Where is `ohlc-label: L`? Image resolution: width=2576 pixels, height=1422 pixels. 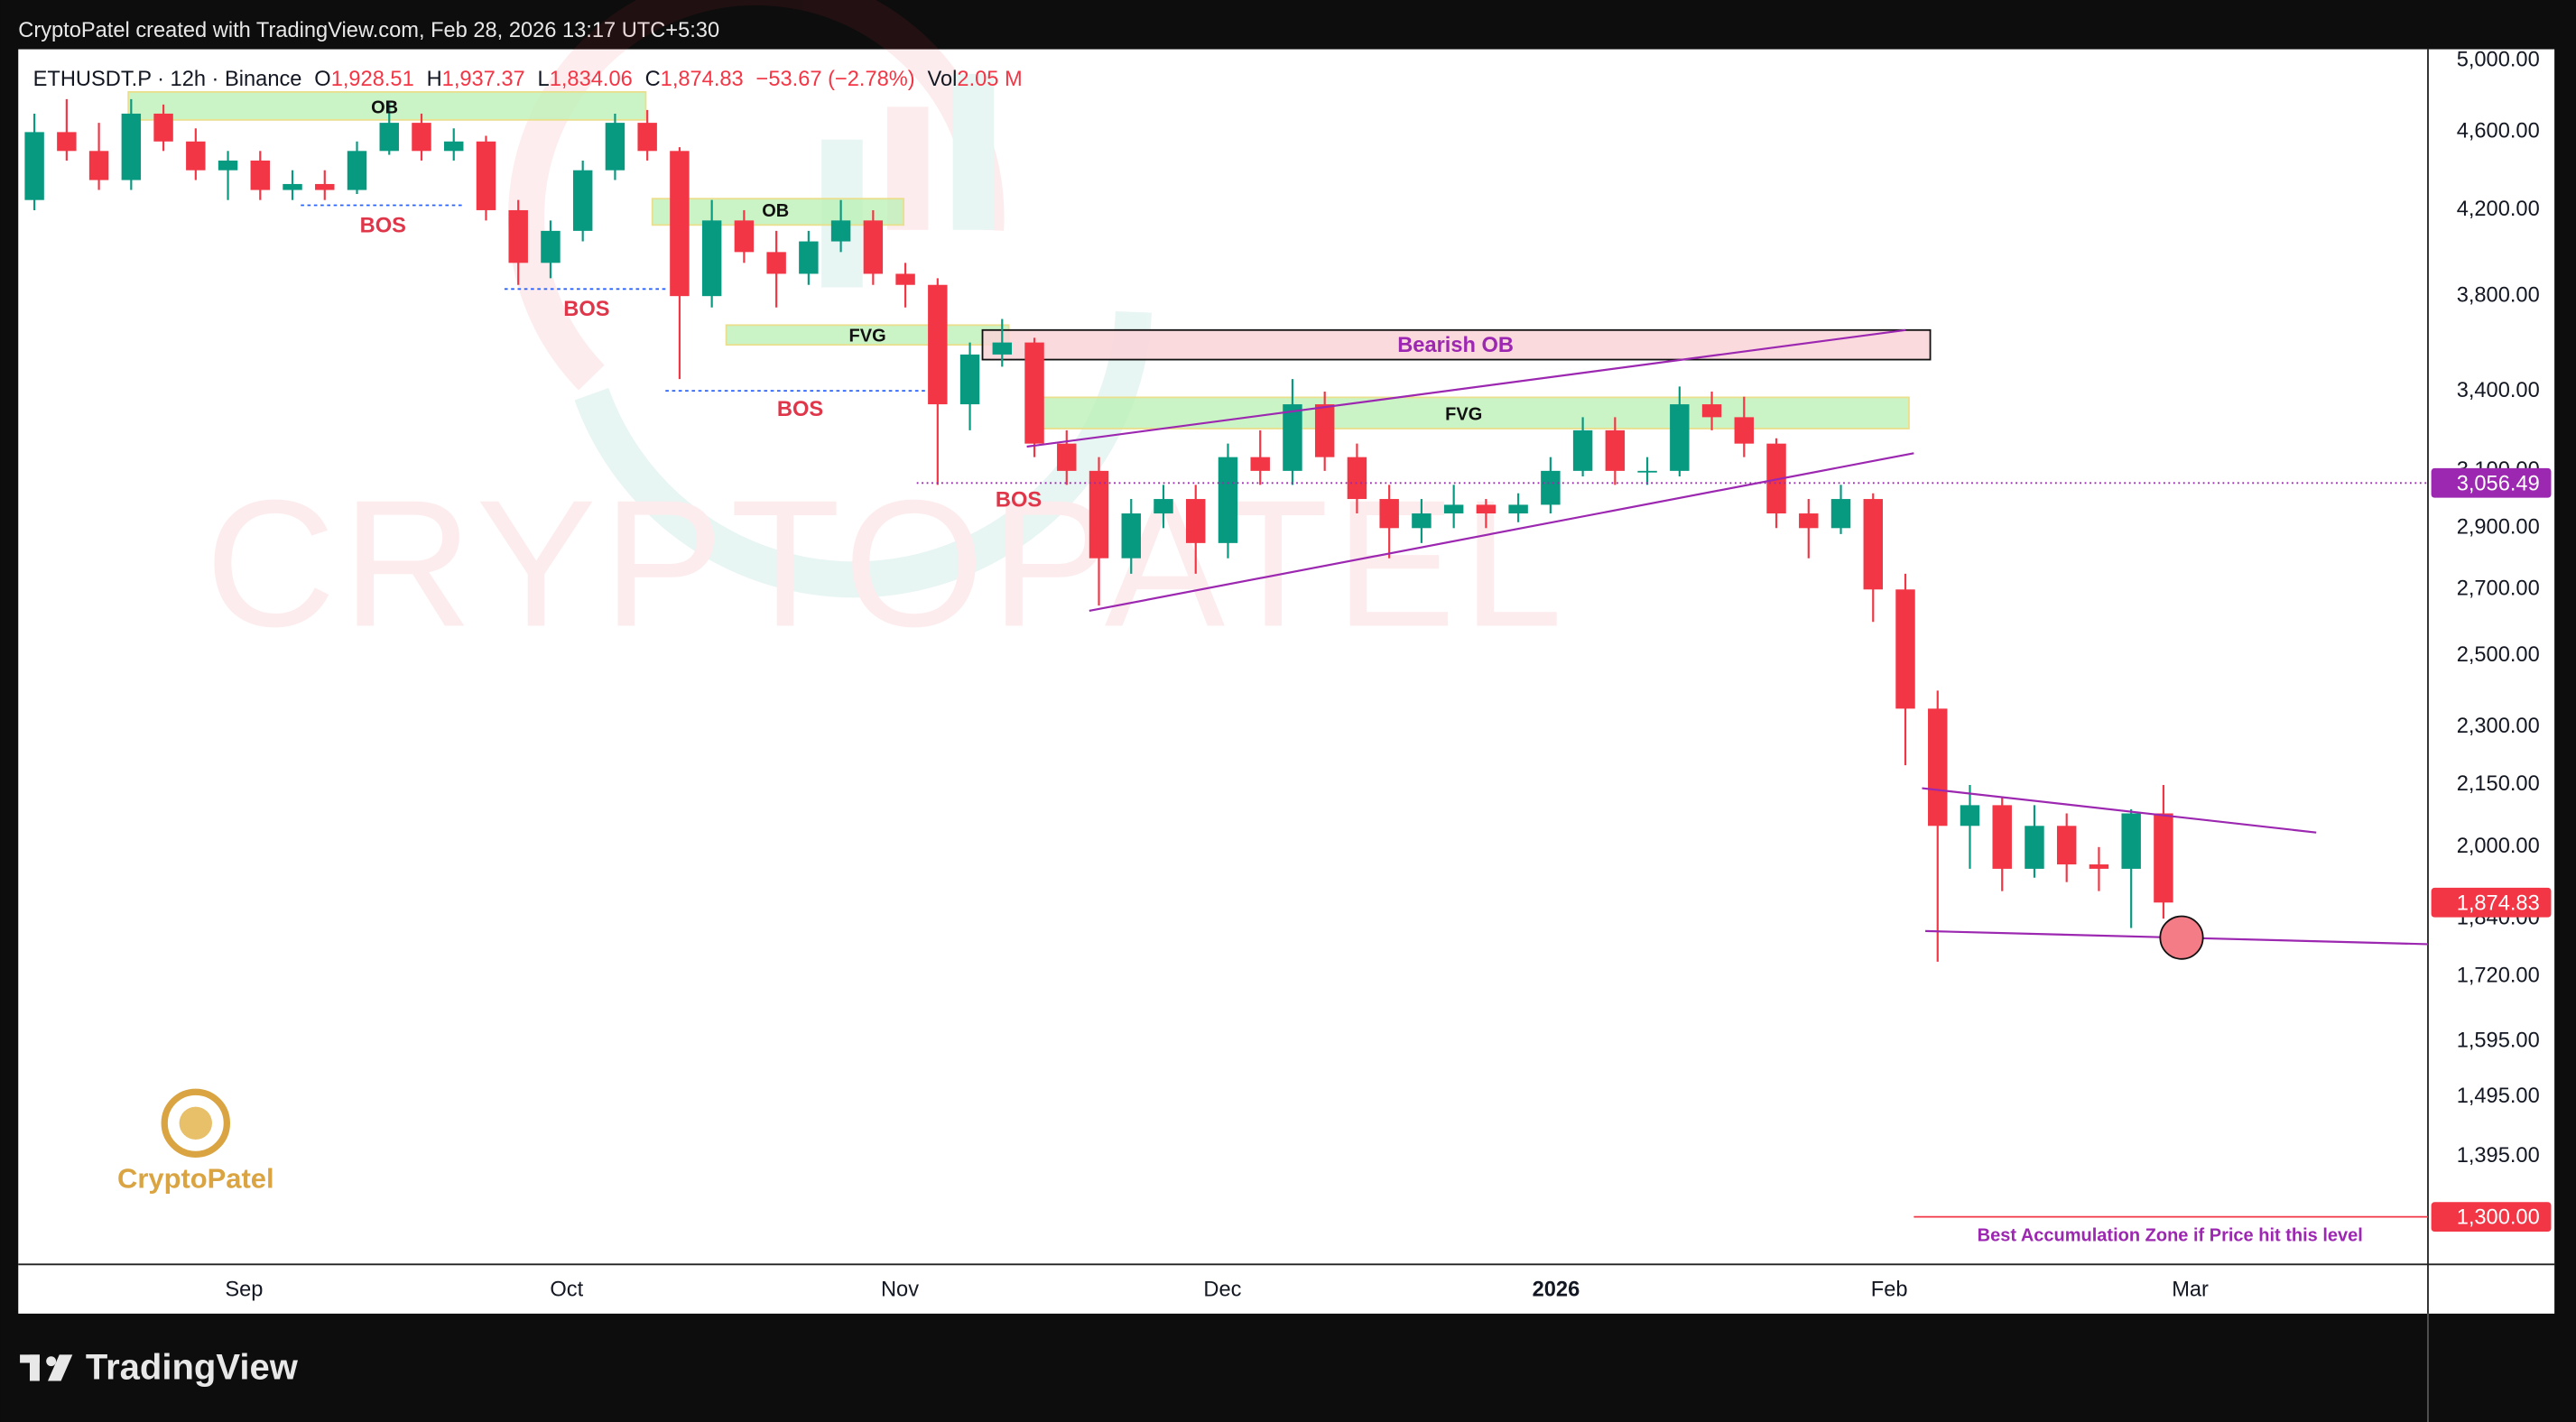 ohlc-label: L is located at coordinates (544, 79).